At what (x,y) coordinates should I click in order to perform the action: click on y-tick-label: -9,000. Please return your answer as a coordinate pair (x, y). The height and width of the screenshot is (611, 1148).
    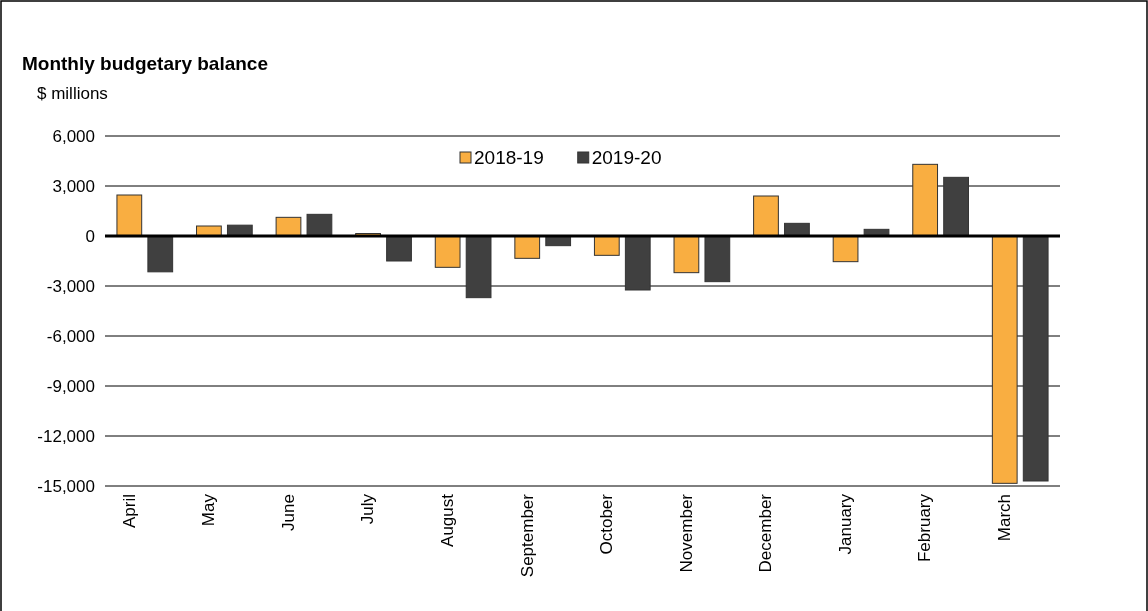
    Looking at the image, I should click on (70, 386).